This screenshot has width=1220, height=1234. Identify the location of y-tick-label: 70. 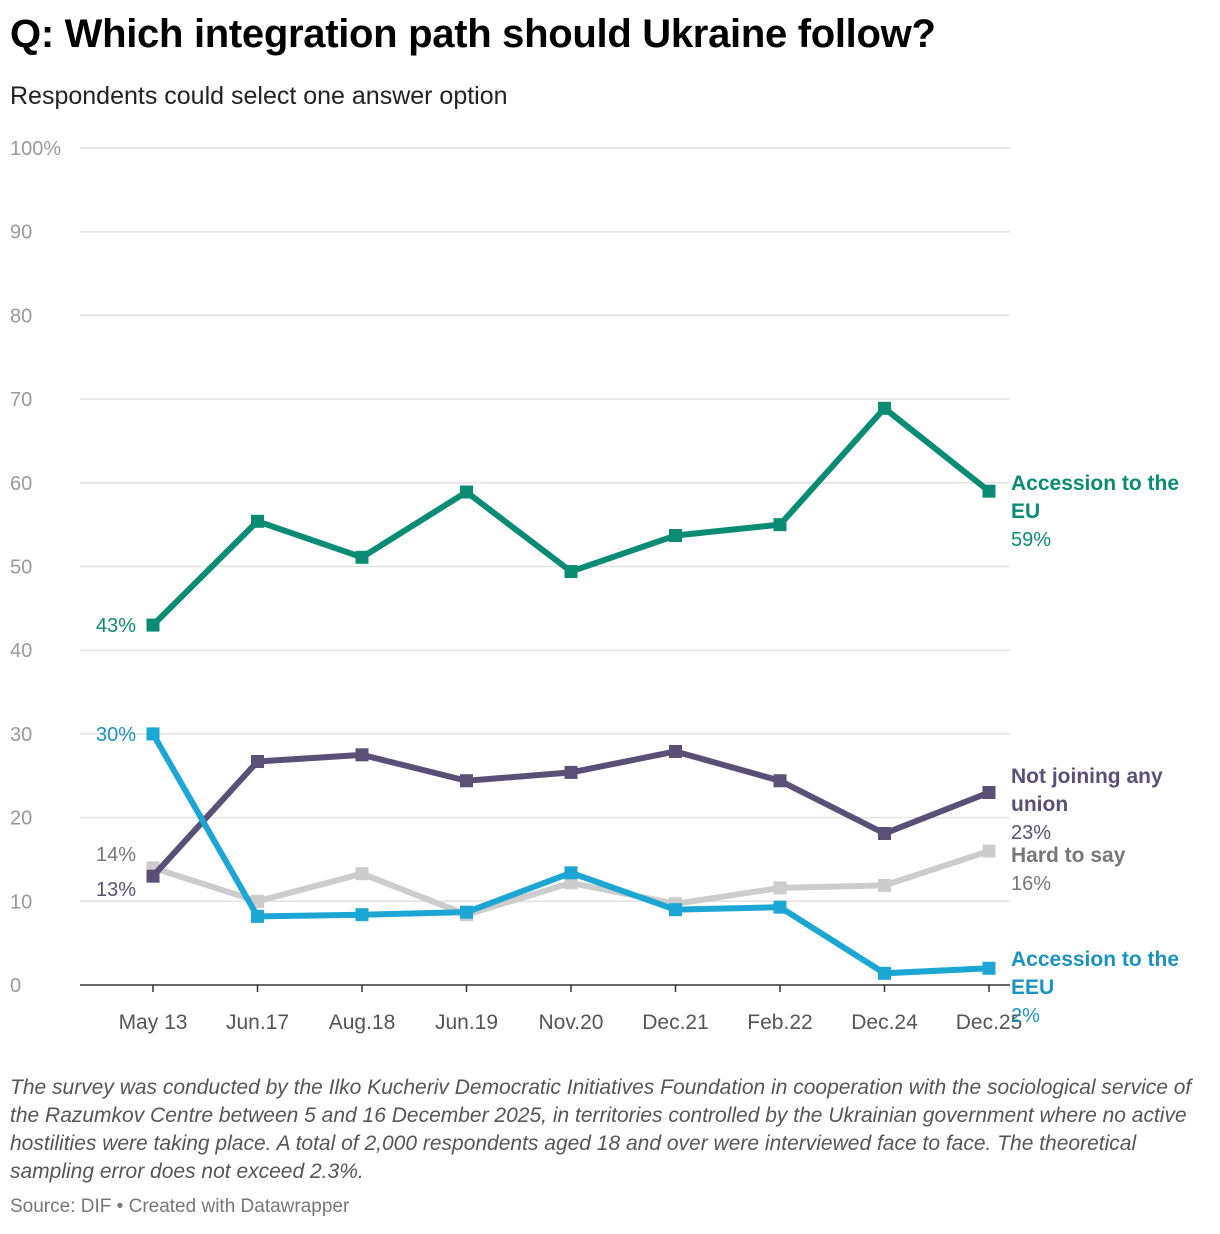
(21, 400).